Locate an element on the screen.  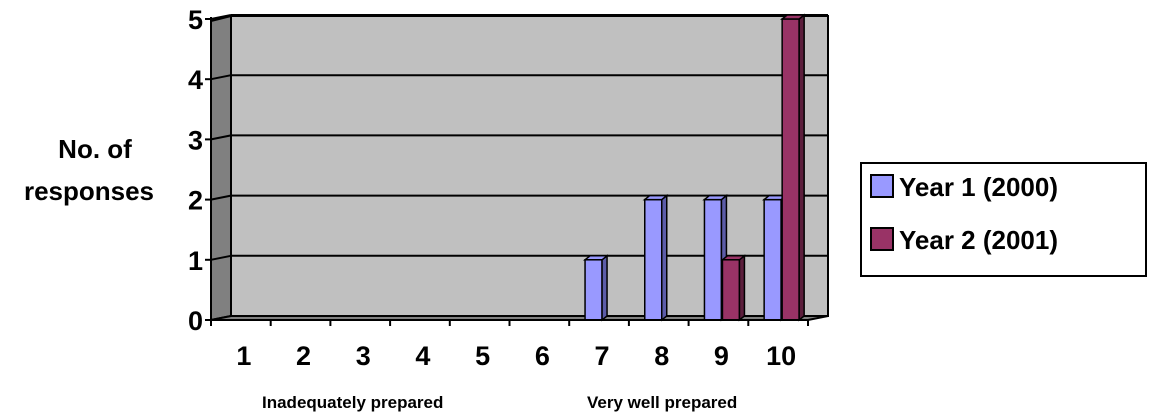
x-annotation-low: Inadequately prepared is located at coordinates (352, 402).